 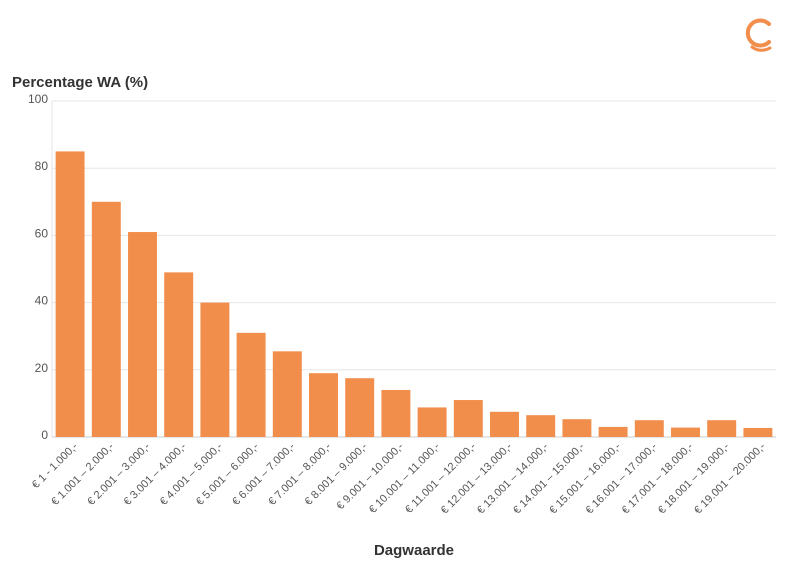 I want to click on y-tick-label: 0, so click(x=44, y=435).